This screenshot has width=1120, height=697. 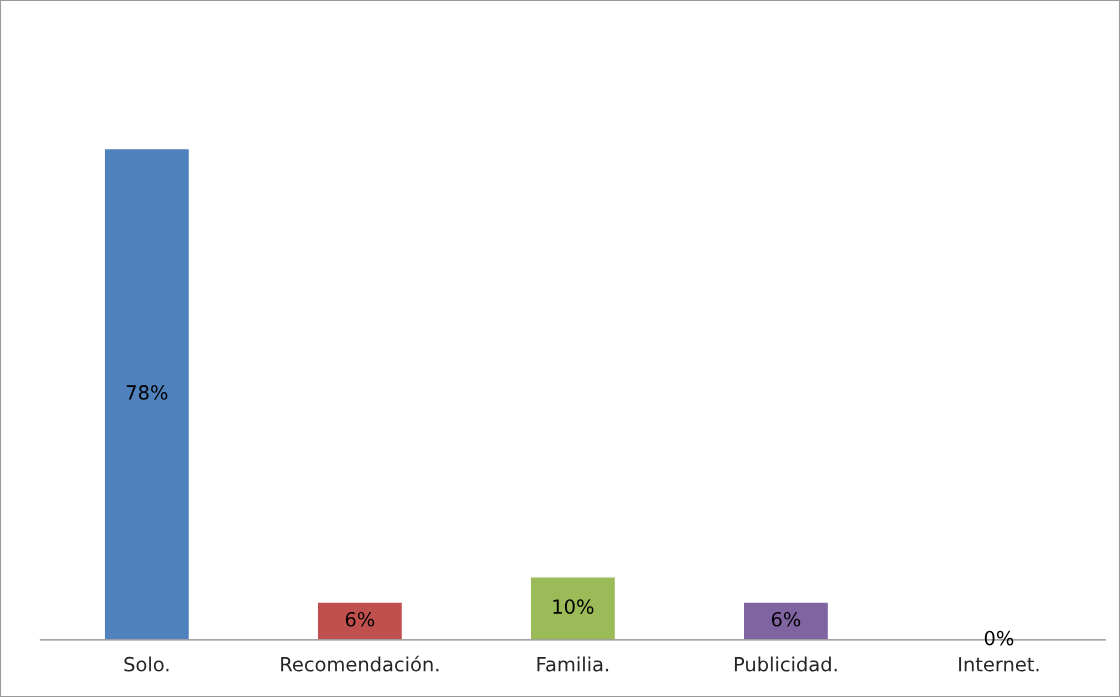 What do you see at coordinates (360, 663) in the screenshot?
I see `x-tick-label: Recomendación.` at bounding box center [360, 663].